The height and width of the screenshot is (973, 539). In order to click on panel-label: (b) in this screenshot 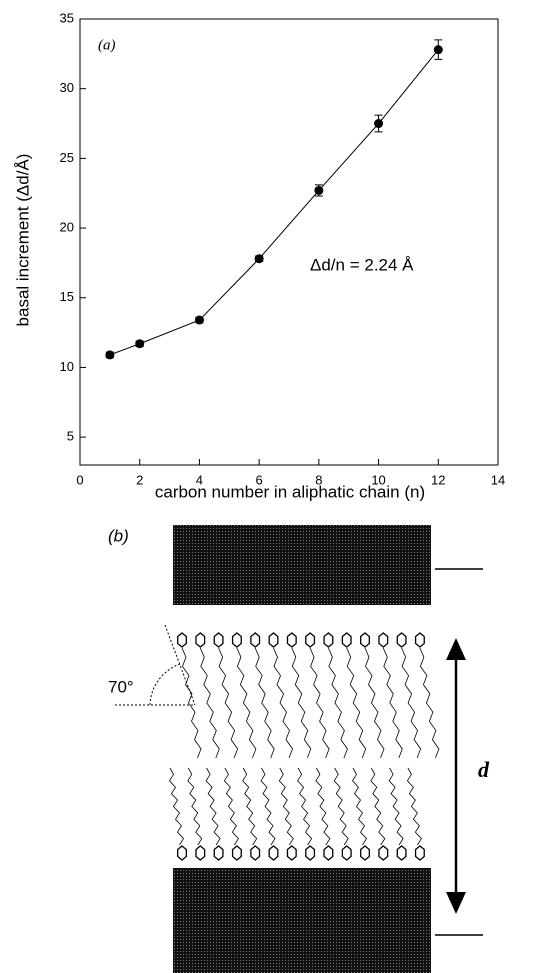, I will do `click(118, 535)`.